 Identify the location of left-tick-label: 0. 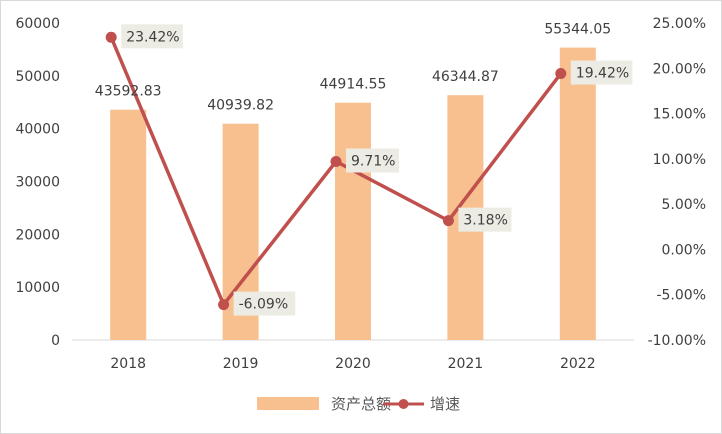
(55, 341).